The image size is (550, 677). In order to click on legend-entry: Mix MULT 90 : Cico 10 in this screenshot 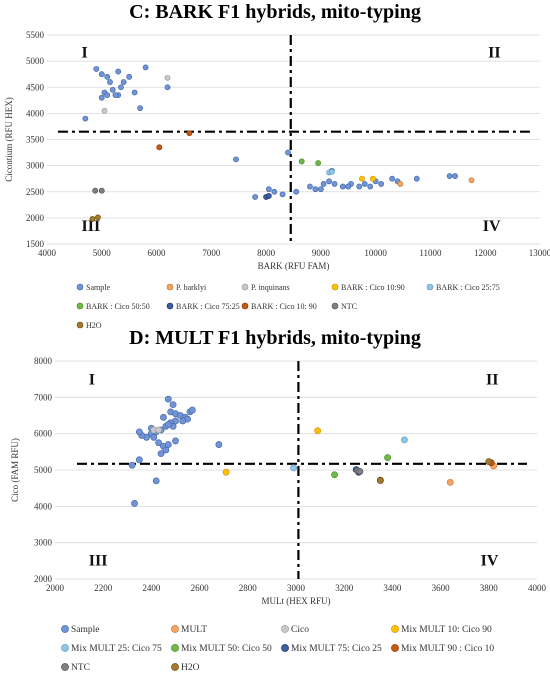, I will do `click(442, 649)`.